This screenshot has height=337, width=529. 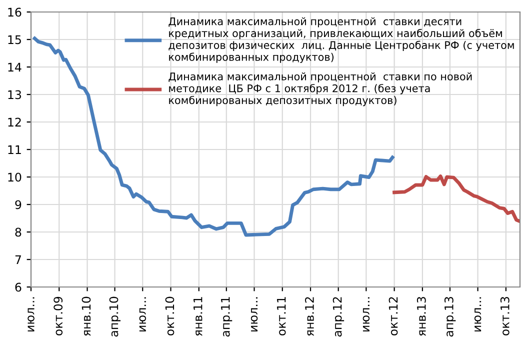 I want to click on y-tick-label: 10, so click(x=15, y=177).